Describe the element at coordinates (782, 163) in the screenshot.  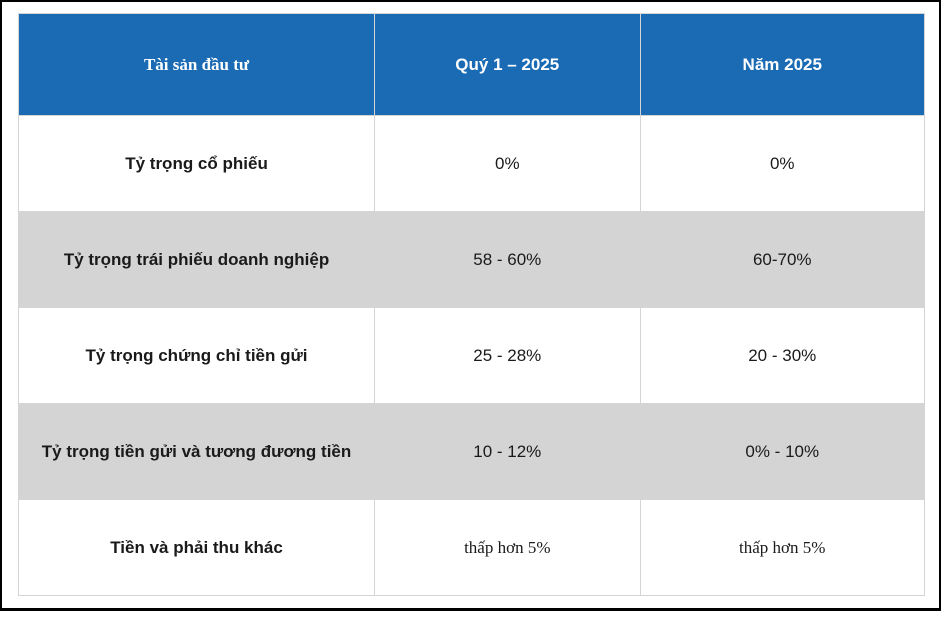
I see `year-value-cell: 0%` at that location.